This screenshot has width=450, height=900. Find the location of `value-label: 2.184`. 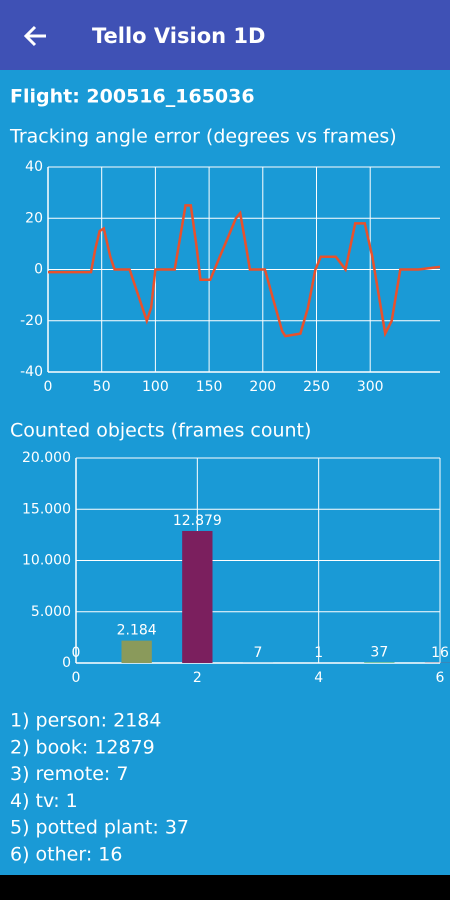

value-label: 2.184 is located at coordinates (137, 631).